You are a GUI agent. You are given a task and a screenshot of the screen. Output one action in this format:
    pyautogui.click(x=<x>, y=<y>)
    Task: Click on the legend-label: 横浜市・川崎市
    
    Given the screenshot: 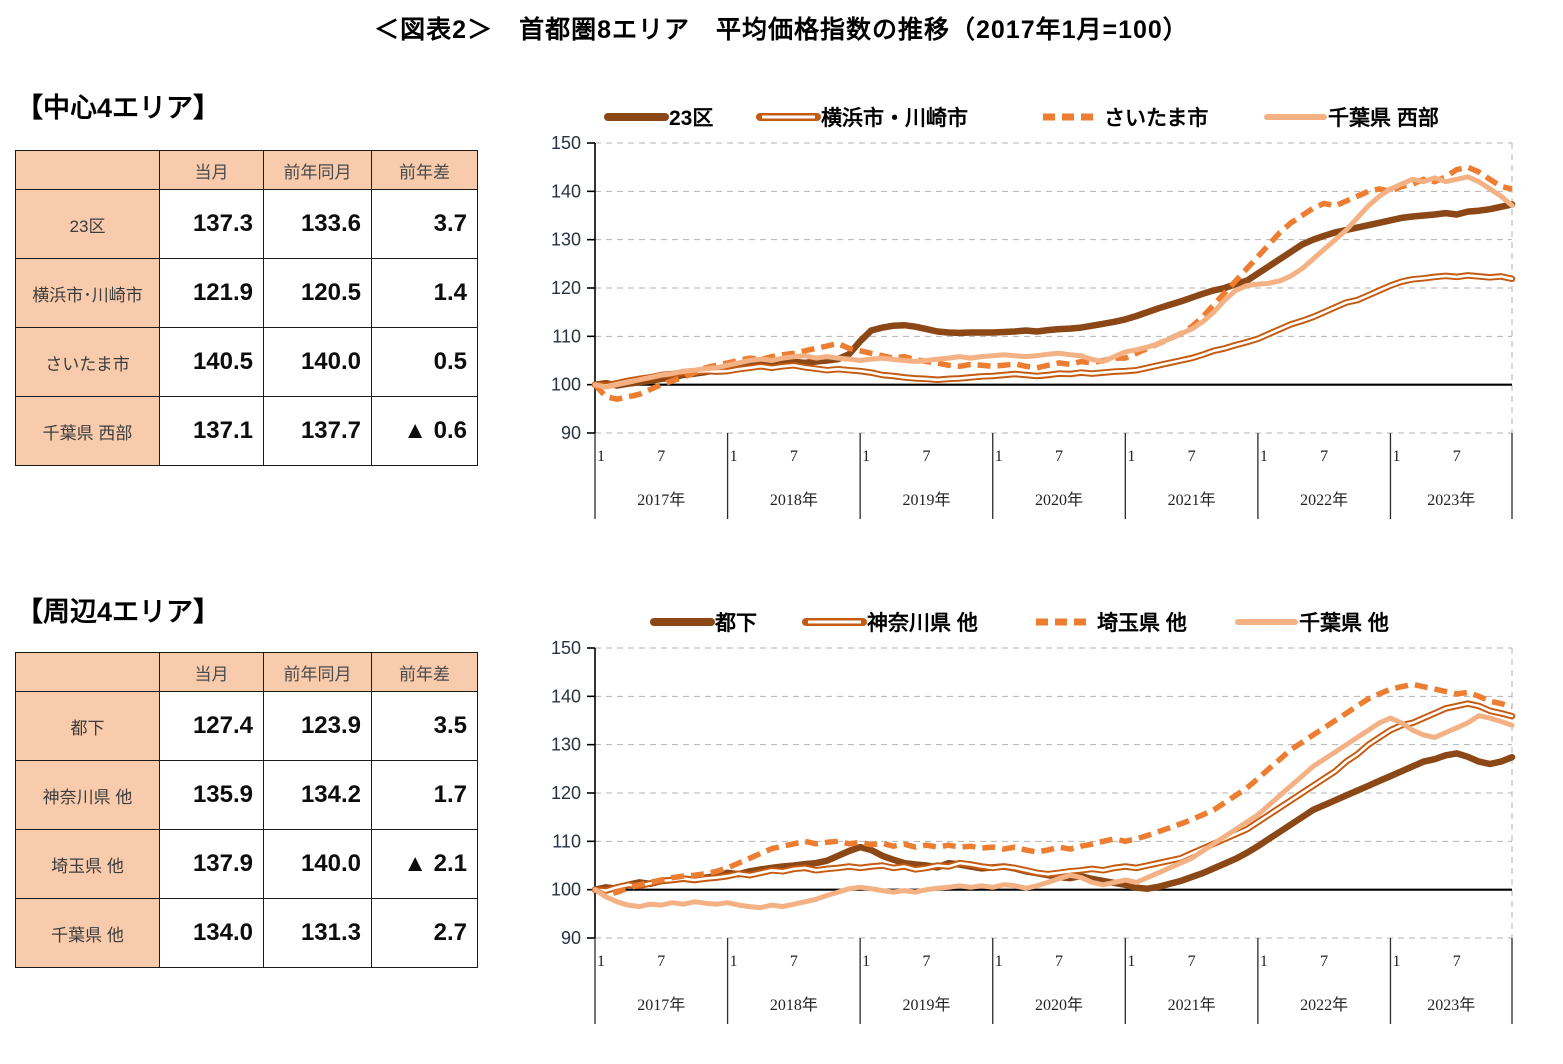 What is the action you would take?
    pyautogui.click(x=894, y=118)
    